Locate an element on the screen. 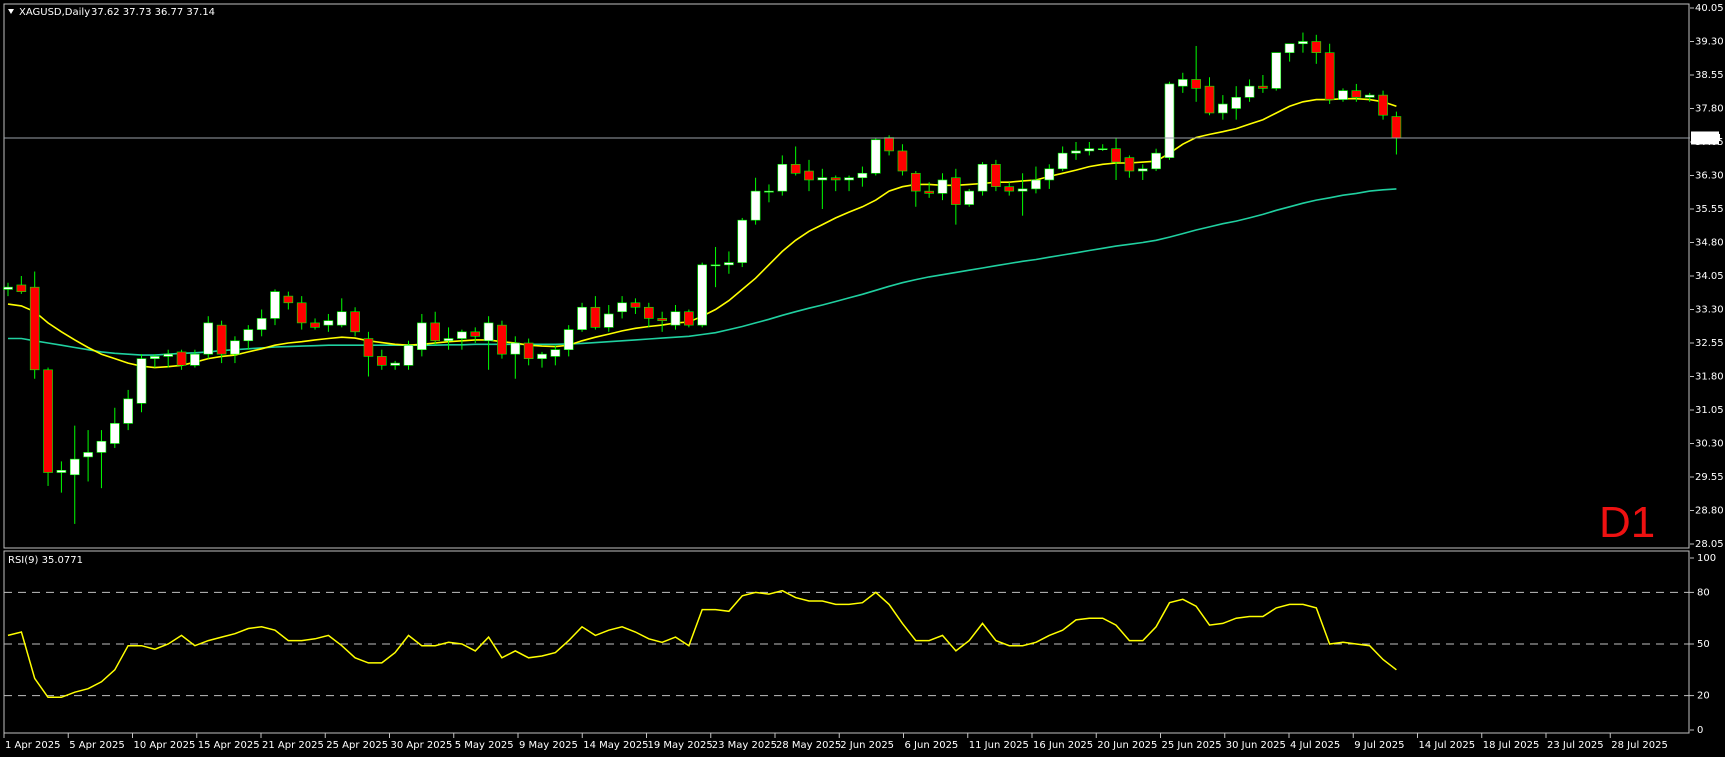 This screenshot has height=757, width=1725. price-tick-label: 38.55 is located at coordinates (1709, 75).